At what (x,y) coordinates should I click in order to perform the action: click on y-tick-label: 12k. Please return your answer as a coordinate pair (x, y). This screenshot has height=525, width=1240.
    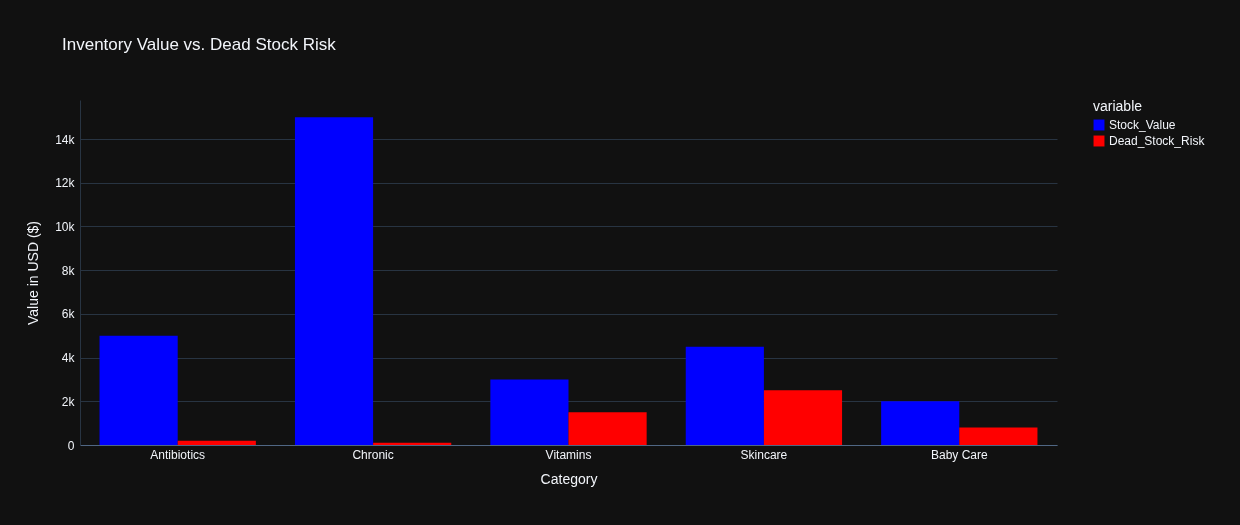
    Looking at the image, I should click on (65, 183).